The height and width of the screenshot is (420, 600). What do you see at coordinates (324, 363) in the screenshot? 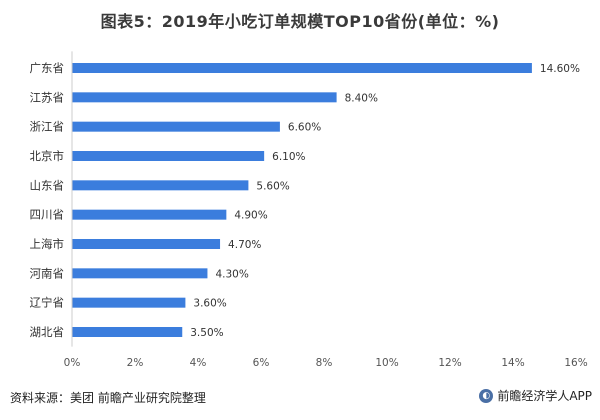
I see `x-tick-label: 8%` at bounding box center [324, 363].